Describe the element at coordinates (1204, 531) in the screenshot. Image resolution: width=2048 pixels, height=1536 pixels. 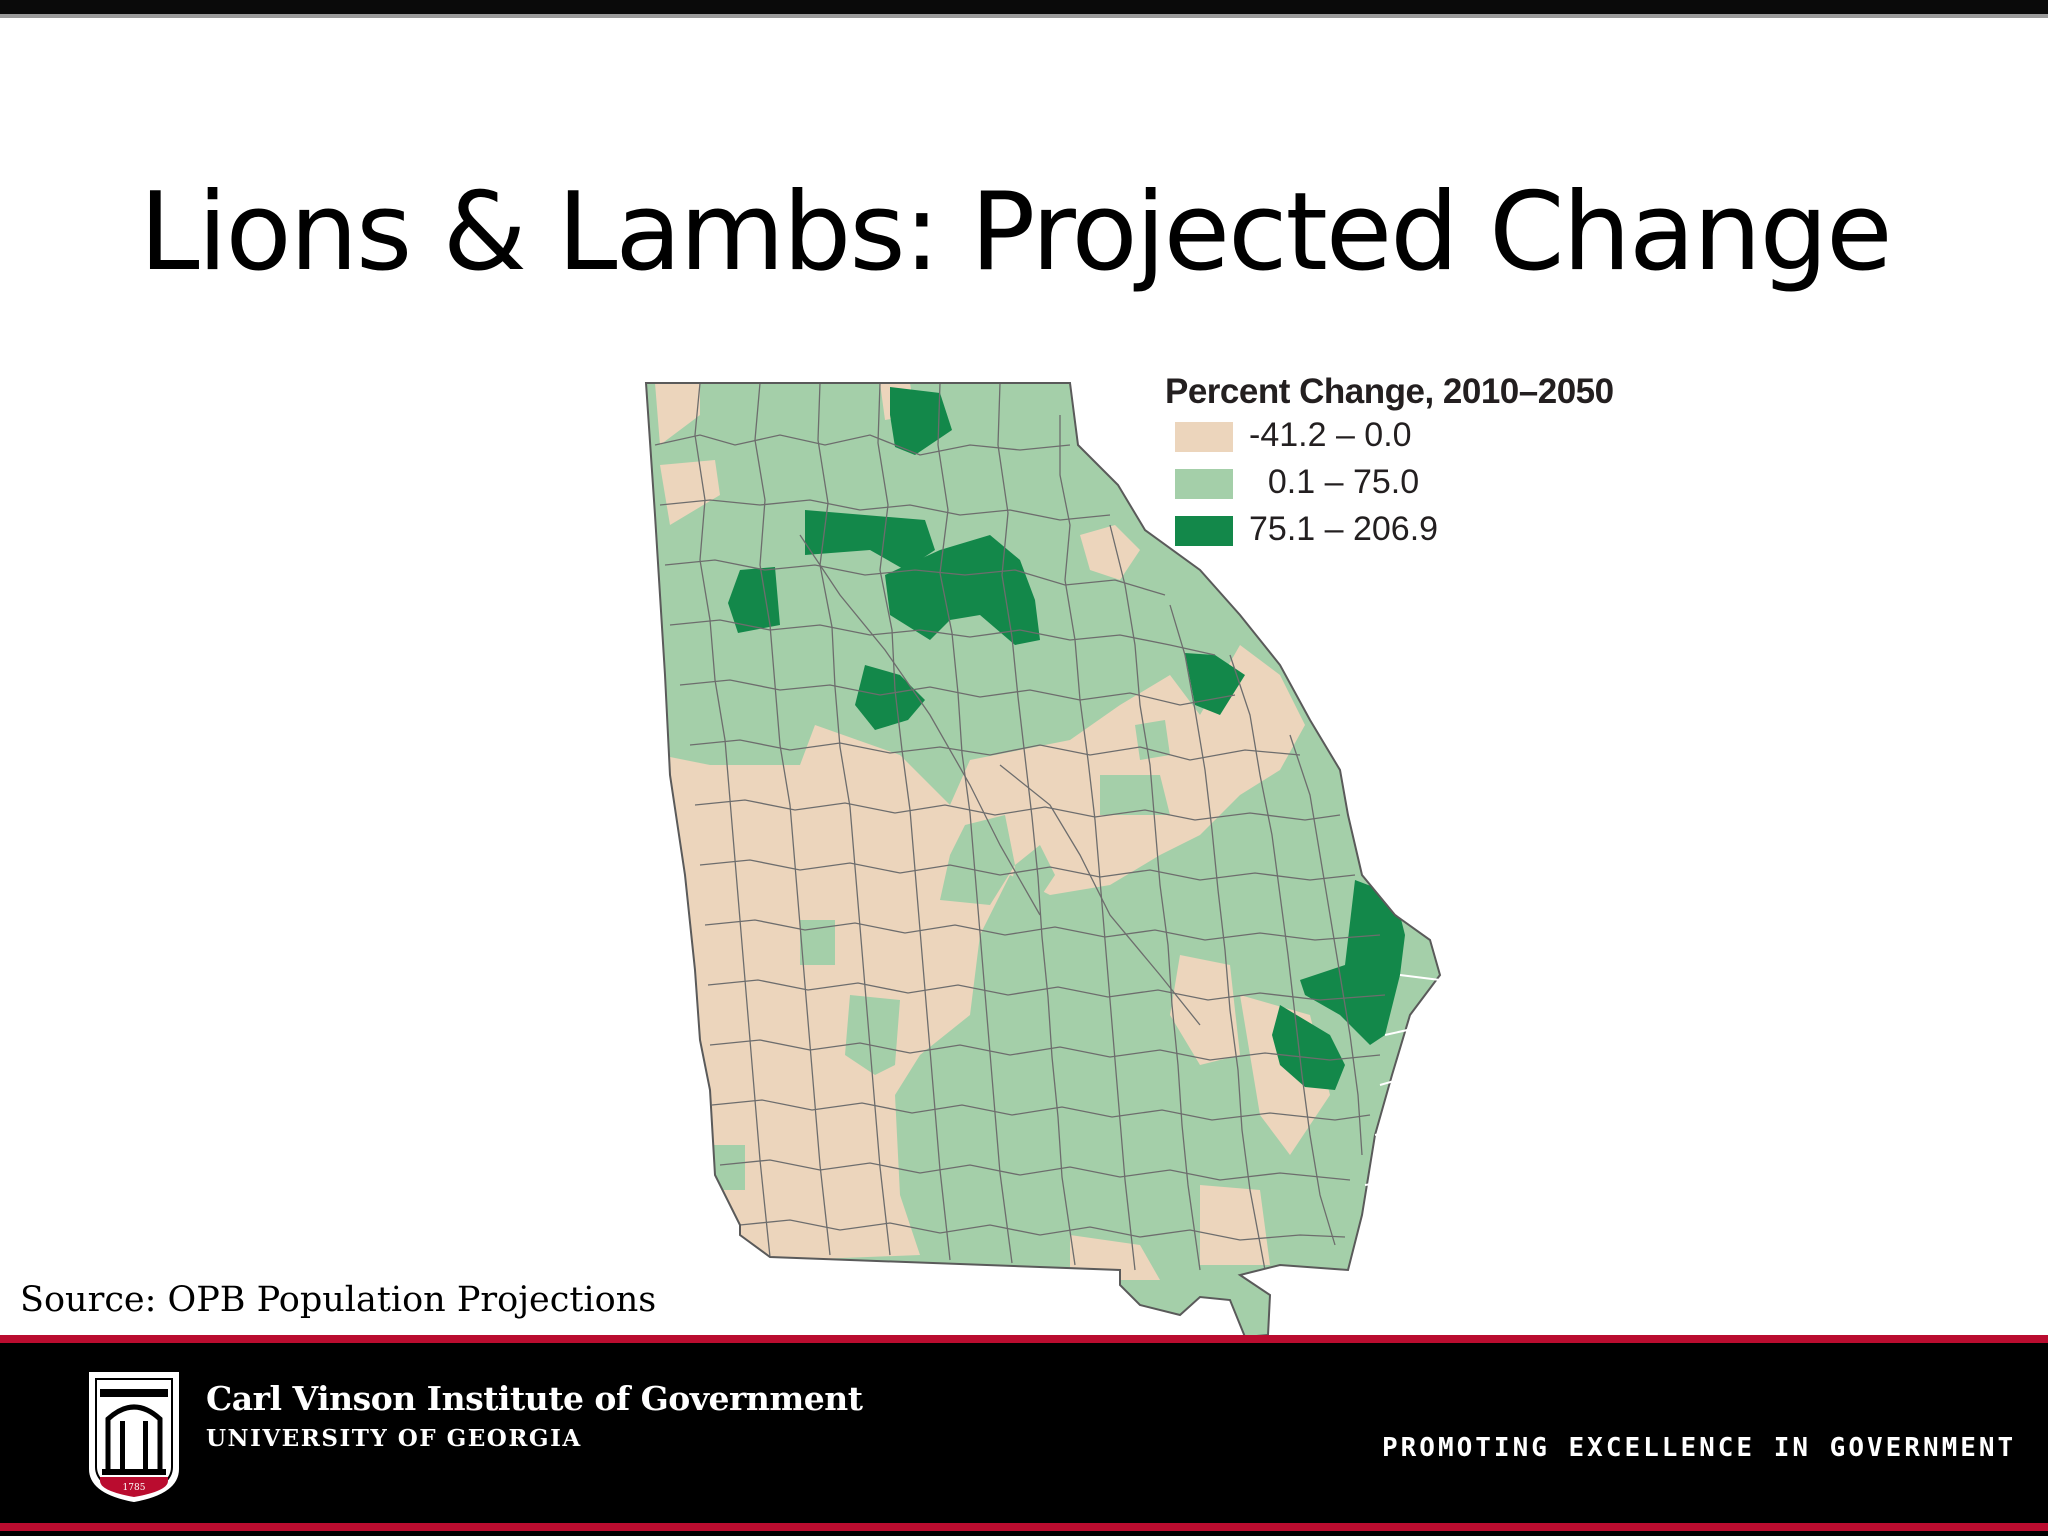
I see `legend-swatch-high` at that location.